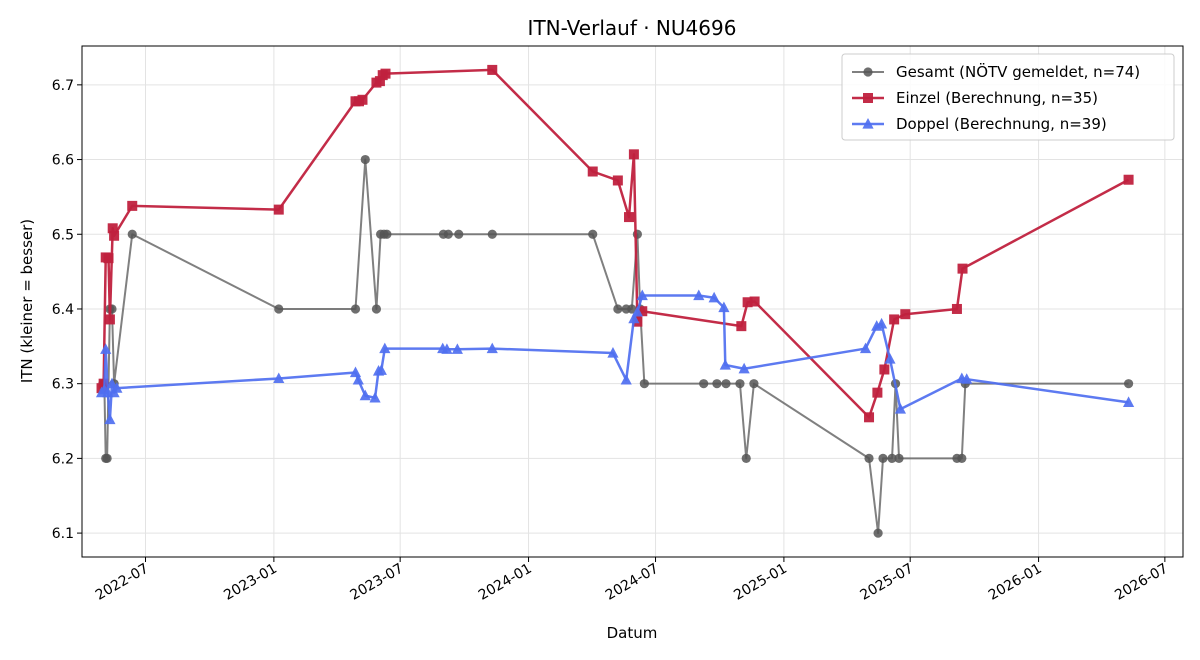 The height and width of the screenshot is (660, 1200). Describe the element at coordinates (63, 161) in the screenshot. I see `y-tick-label: 6.6` at that location.